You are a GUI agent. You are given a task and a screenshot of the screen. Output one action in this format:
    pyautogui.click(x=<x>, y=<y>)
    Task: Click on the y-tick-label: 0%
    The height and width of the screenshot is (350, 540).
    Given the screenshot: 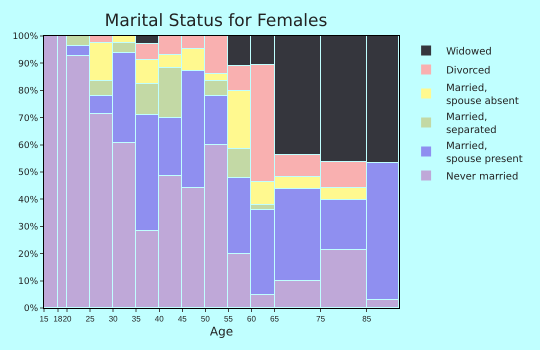 What is the action you would take?
    pyautogui.click(x=31, y=309)
    